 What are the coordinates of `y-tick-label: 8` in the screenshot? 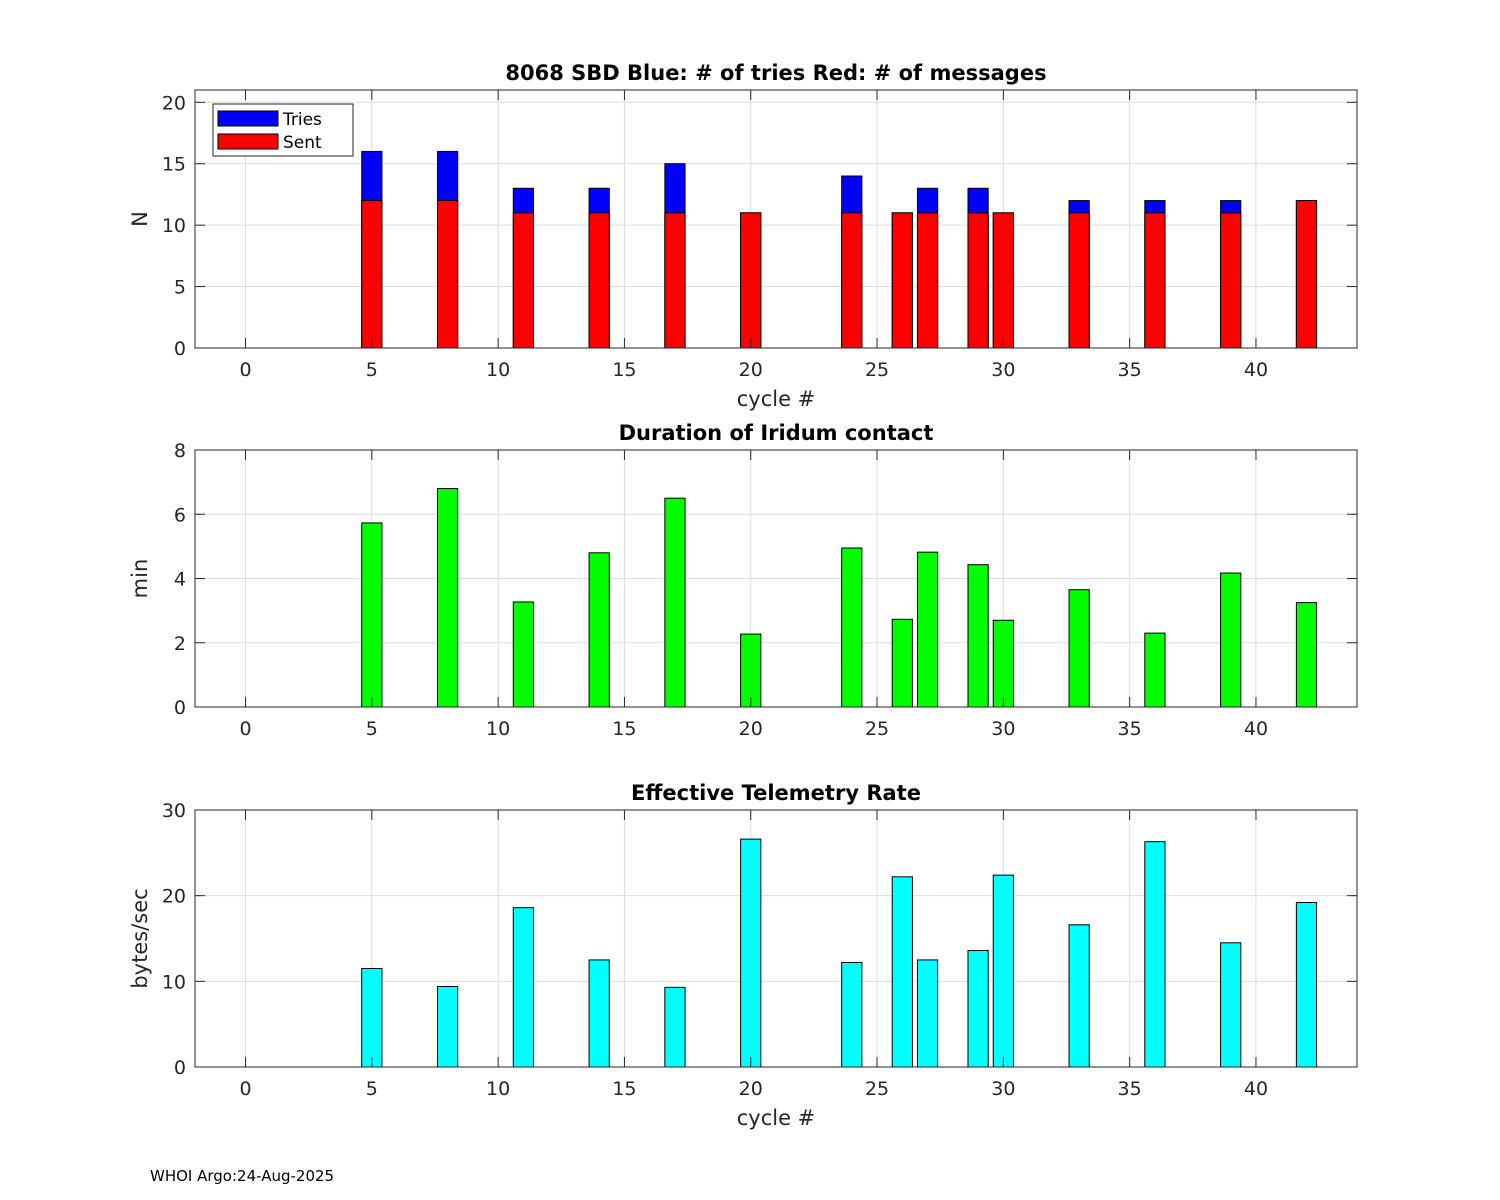 It's located at (180, 451).